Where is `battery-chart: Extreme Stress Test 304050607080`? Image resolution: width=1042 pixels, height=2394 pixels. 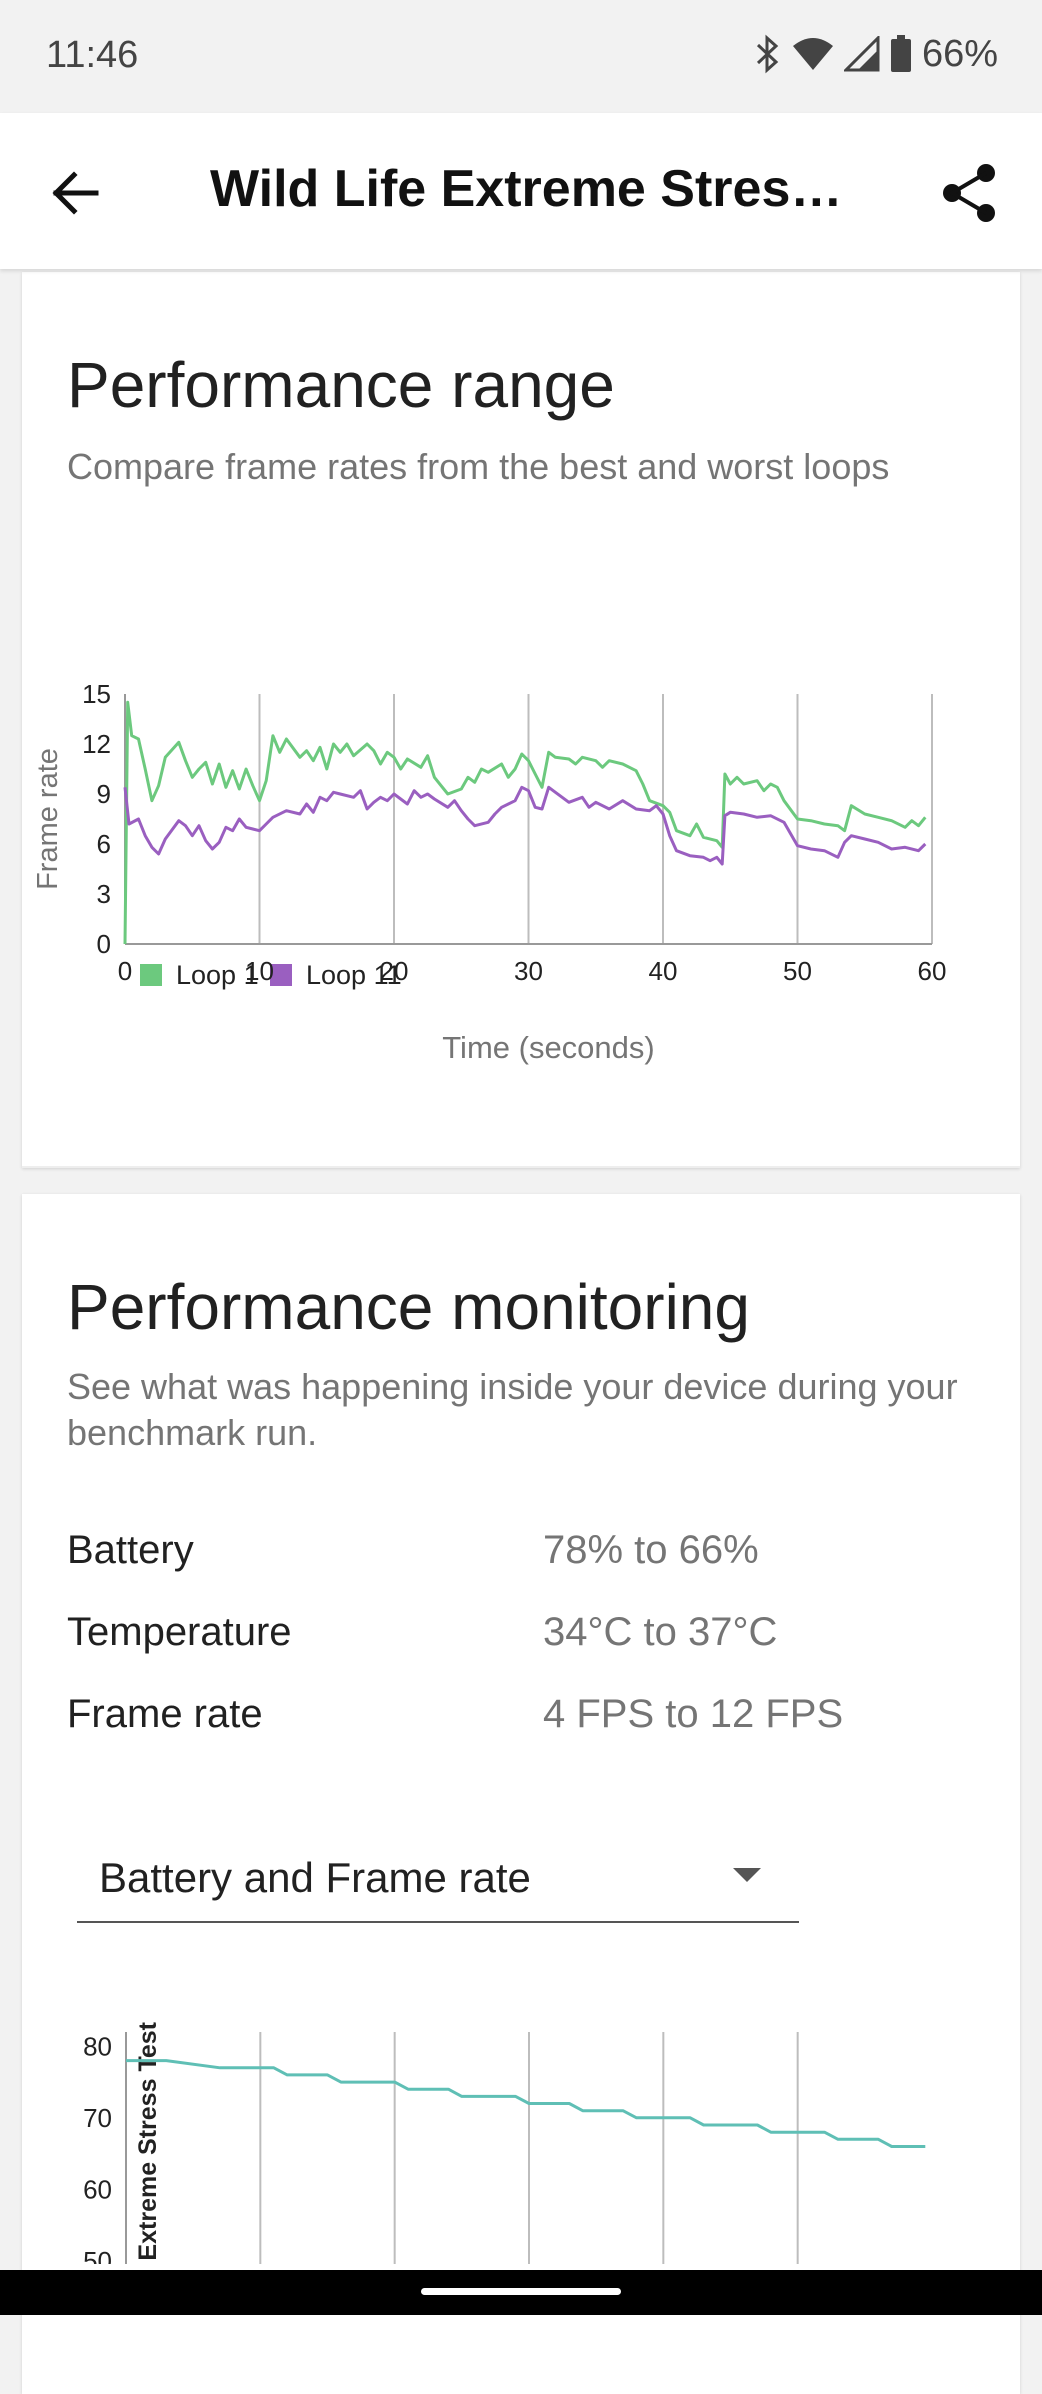 battery-chart: Extreme Stress Test 304050607080 is located at coordinates (504, 2142).